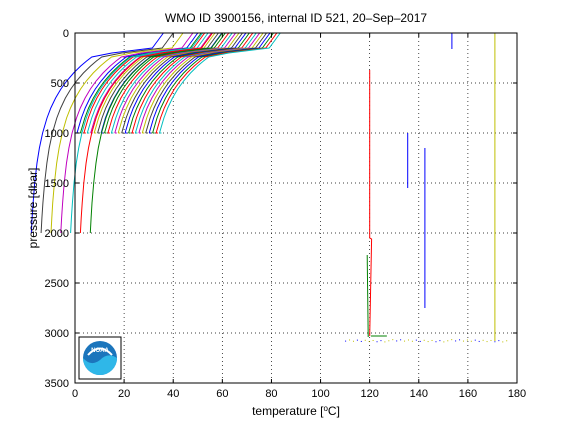 This screenshot has height=437, width=576. What do you see at coordinates (320, 394) in the screenshot?
I see `x-tick-label: 100` at bounding box center [320, 394].